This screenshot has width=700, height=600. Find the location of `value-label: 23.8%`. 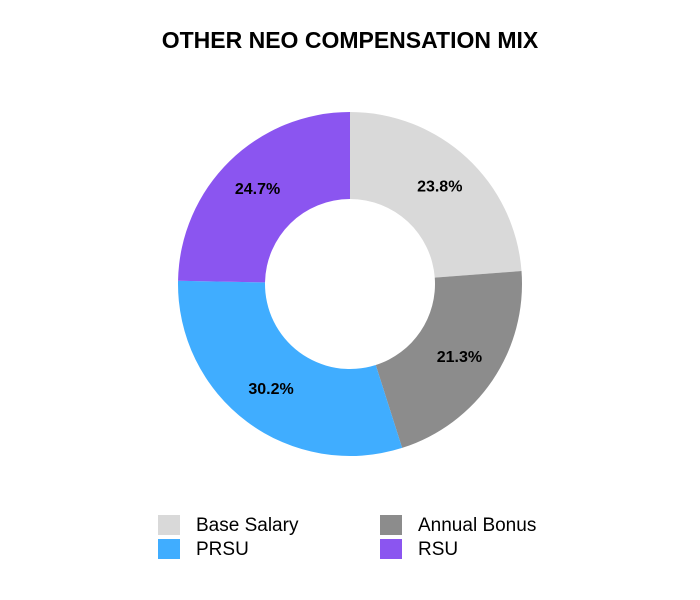

value-label: 23.8% is located at coordinates (439, 186).